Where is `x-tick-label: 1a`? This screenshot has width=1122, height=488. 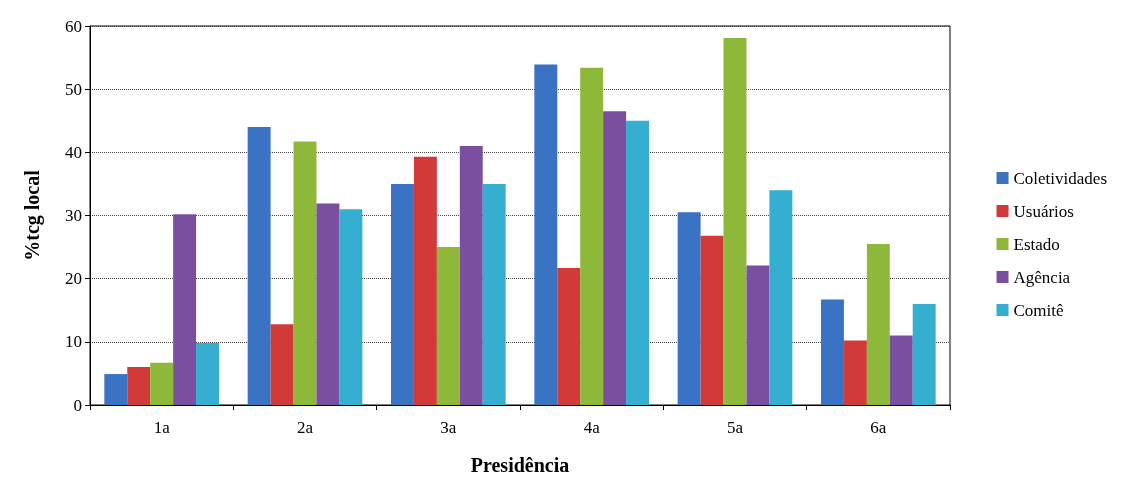 x-tick-label: 1a is located at coordinates (162, 427).